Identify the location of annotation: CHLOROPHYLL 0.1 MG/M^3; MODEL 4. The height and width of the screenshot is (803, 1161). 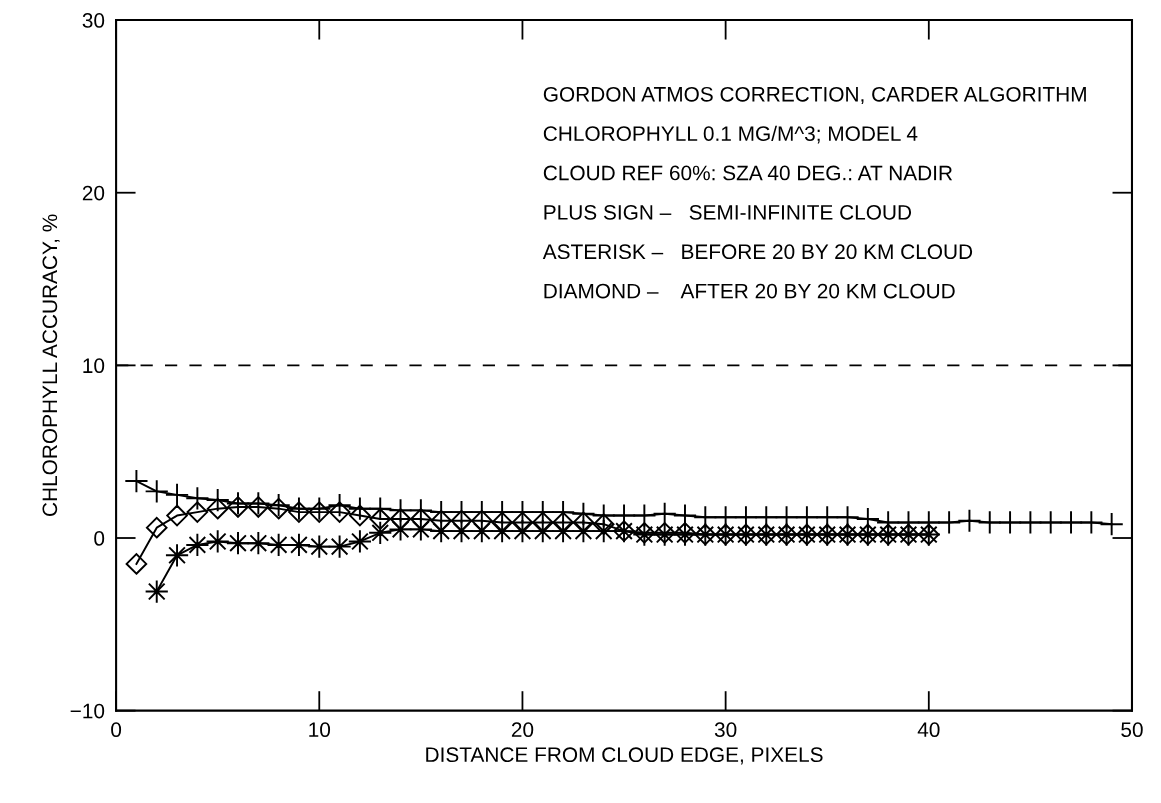
(730, 134).